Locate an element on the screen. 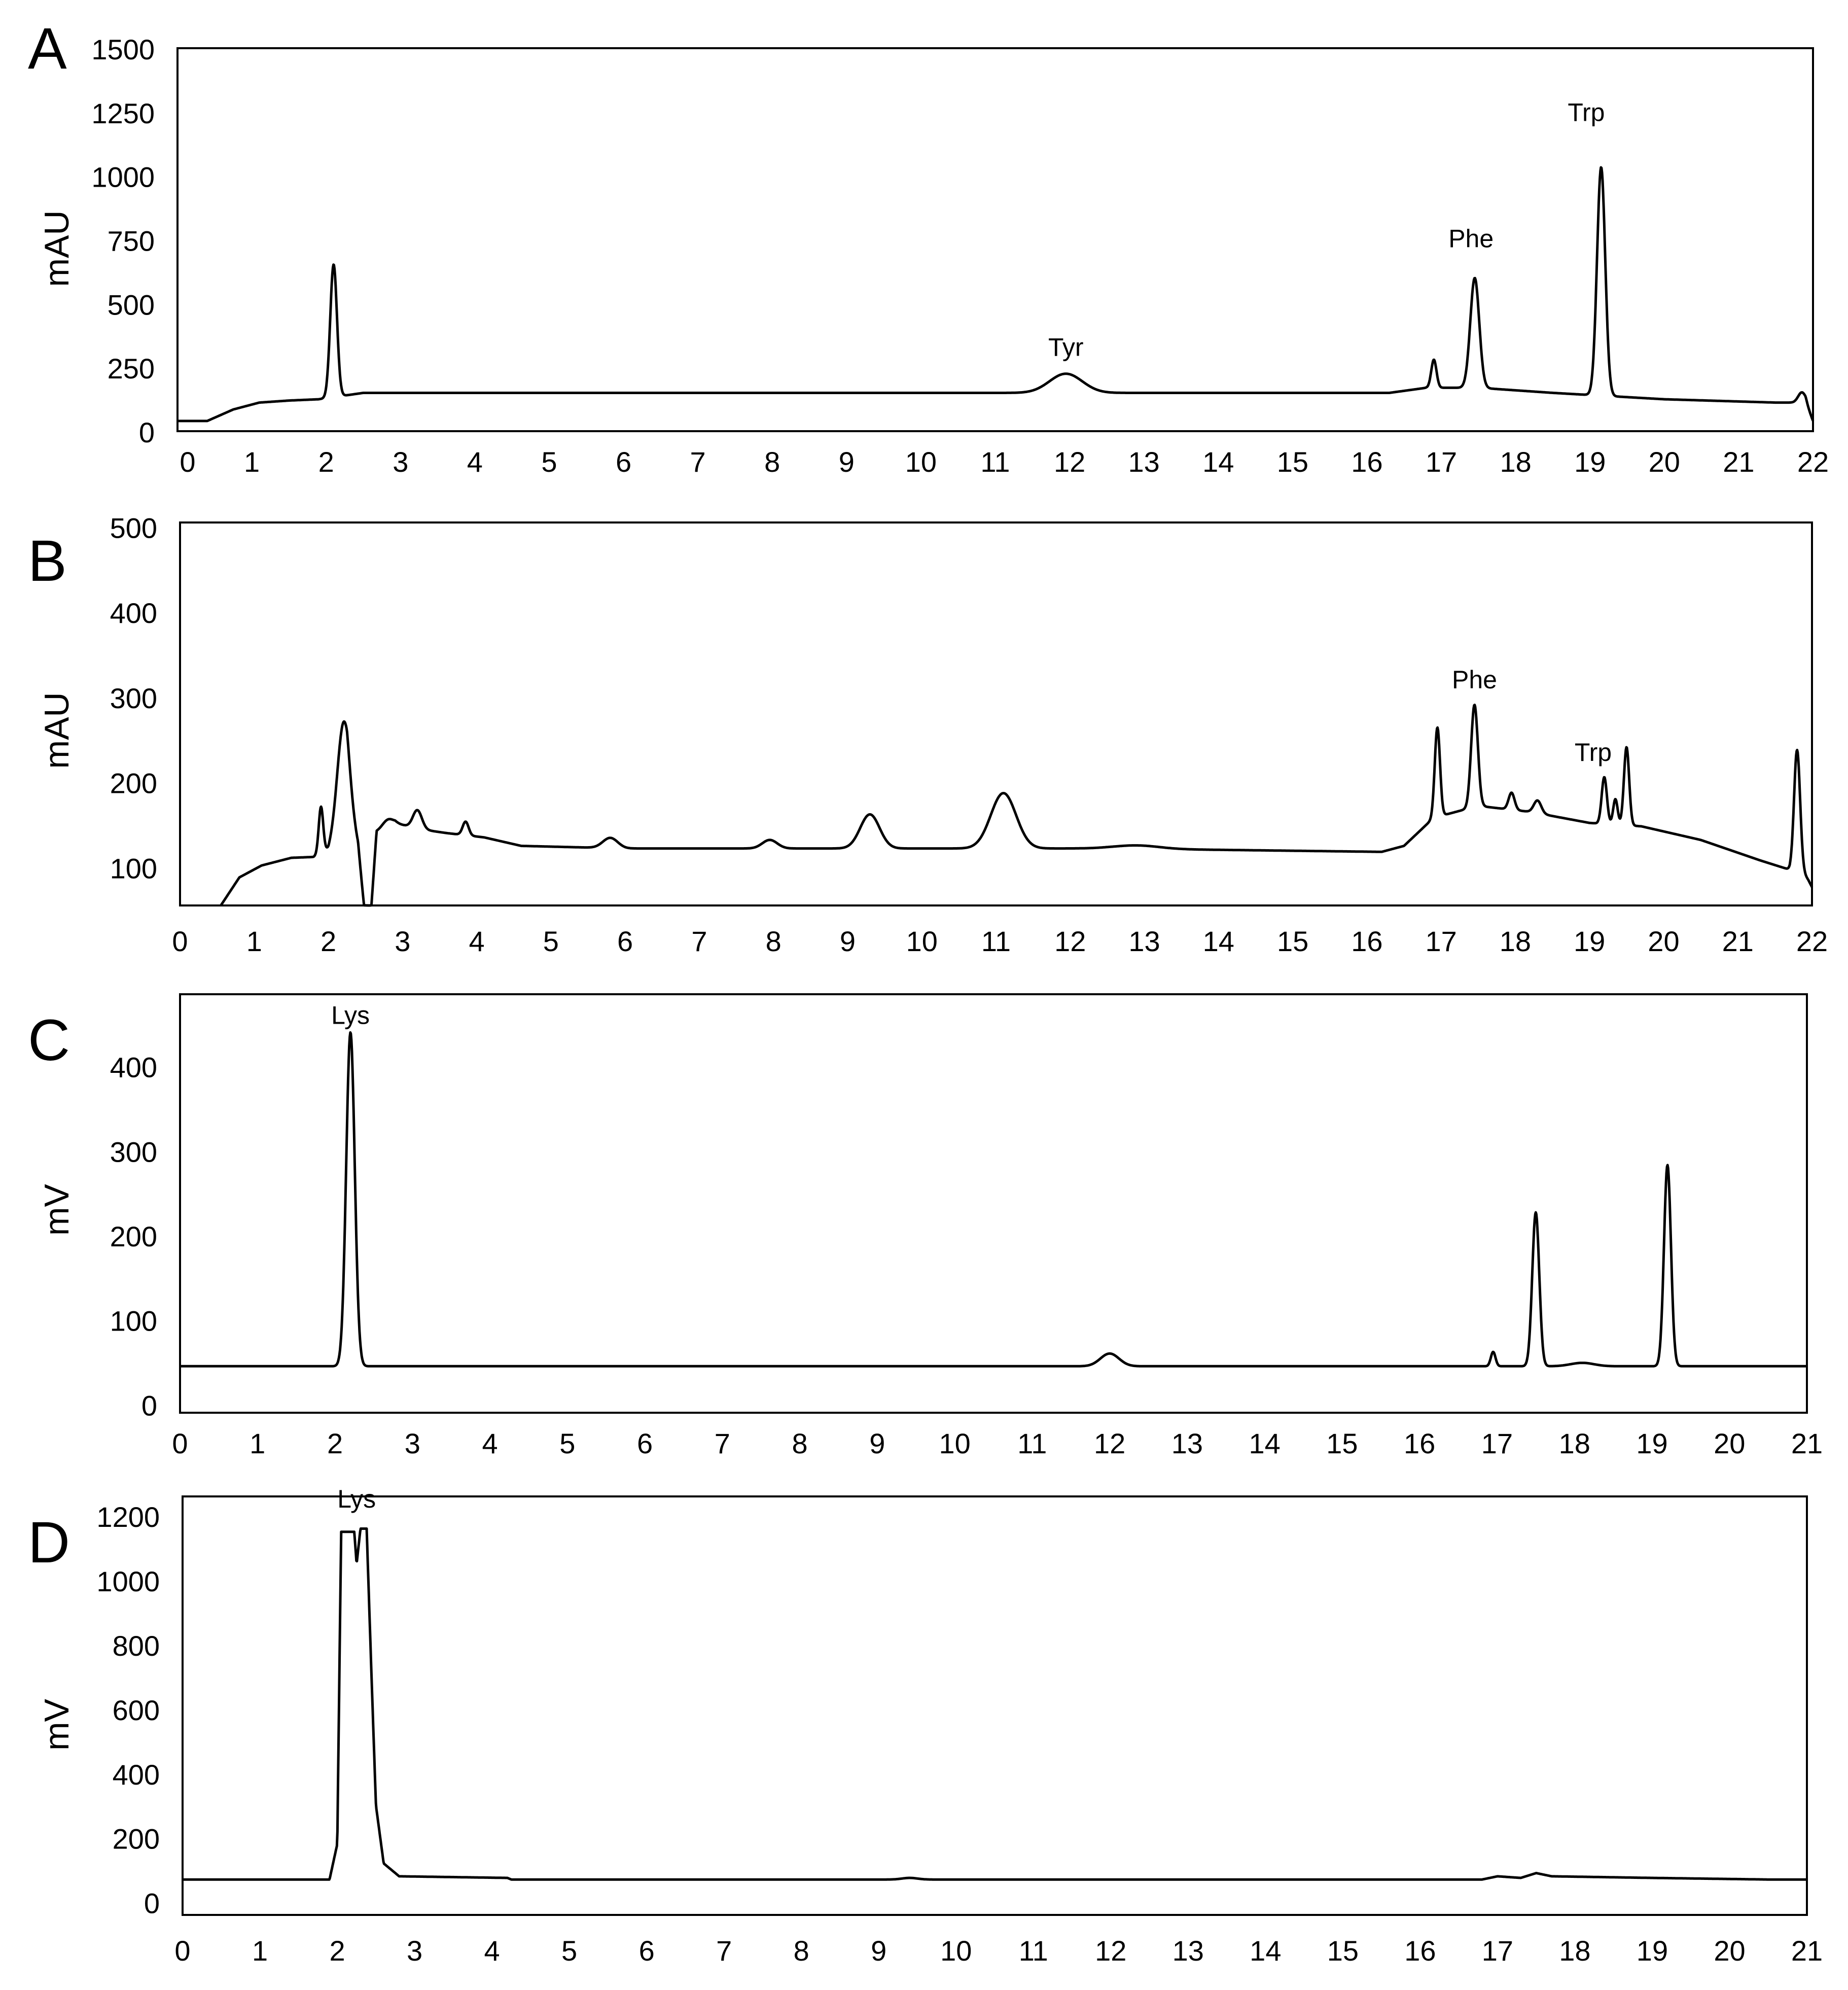  x-tick-label: 22 is located at coordinates (1813, 462).